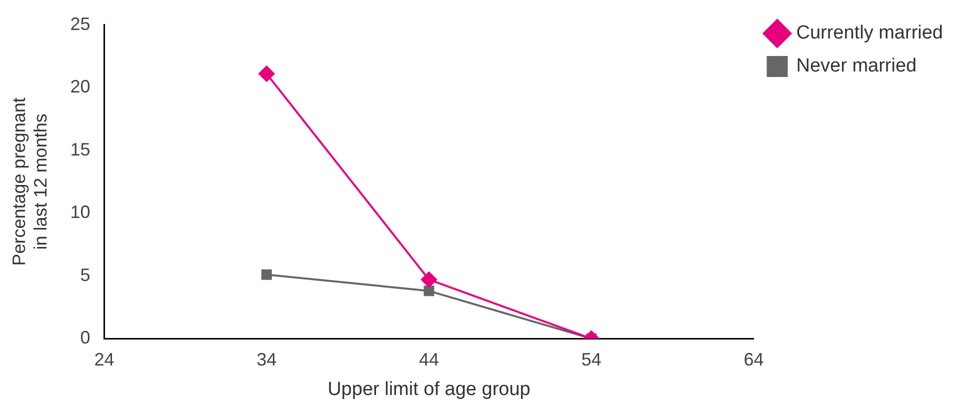 The height and width of the screenshot is (410, 963). I want to click on y-tick-label: 10, so click(80, 212).